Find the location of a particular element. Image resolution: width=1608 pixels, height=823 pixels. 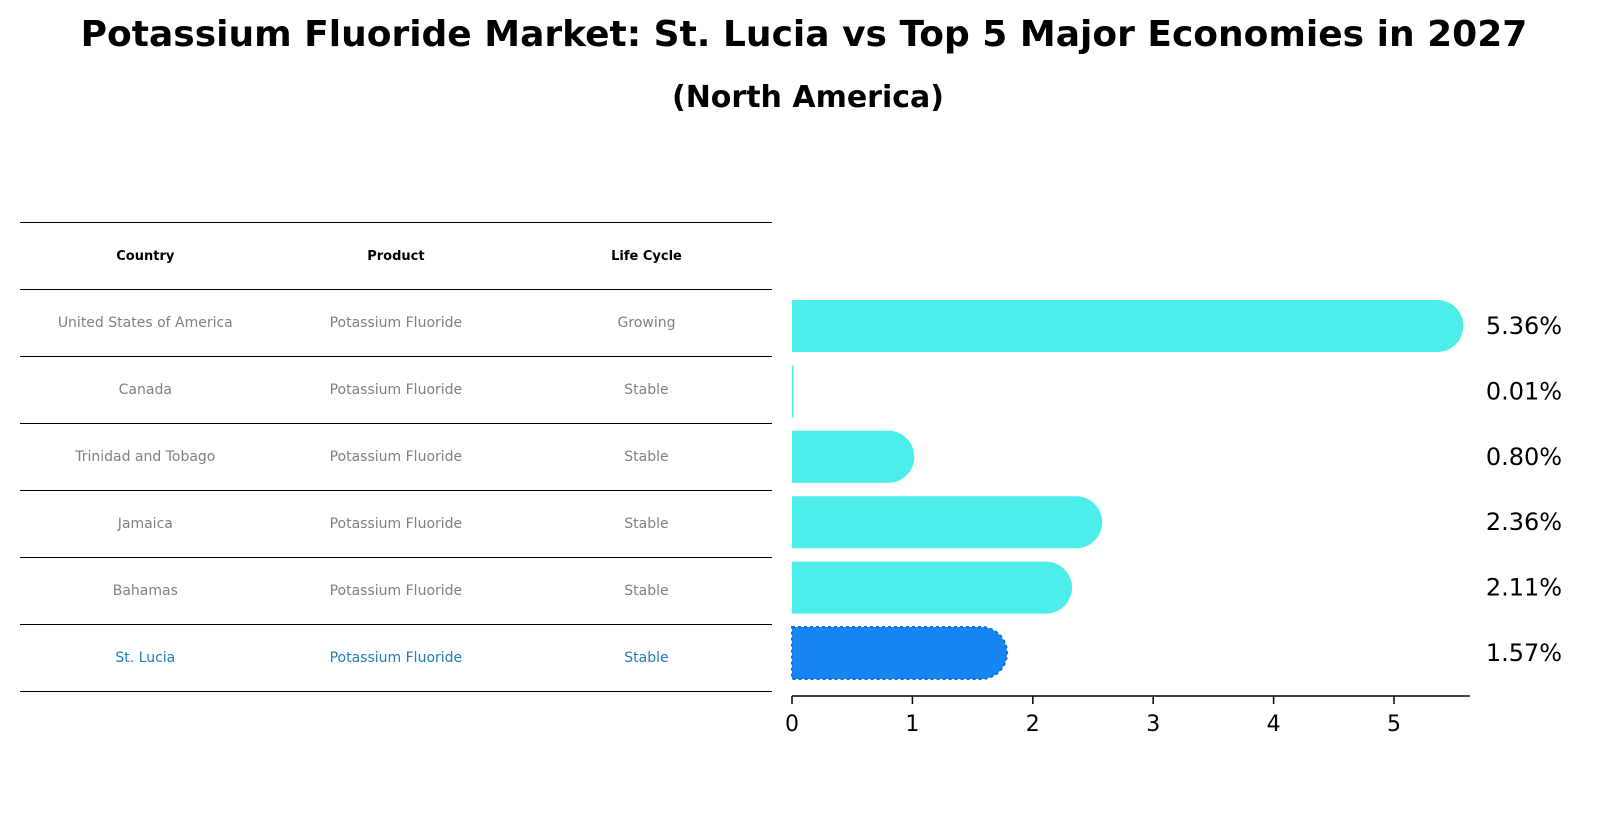

data-label: 0.01% is located at coordinates (1524, 391).